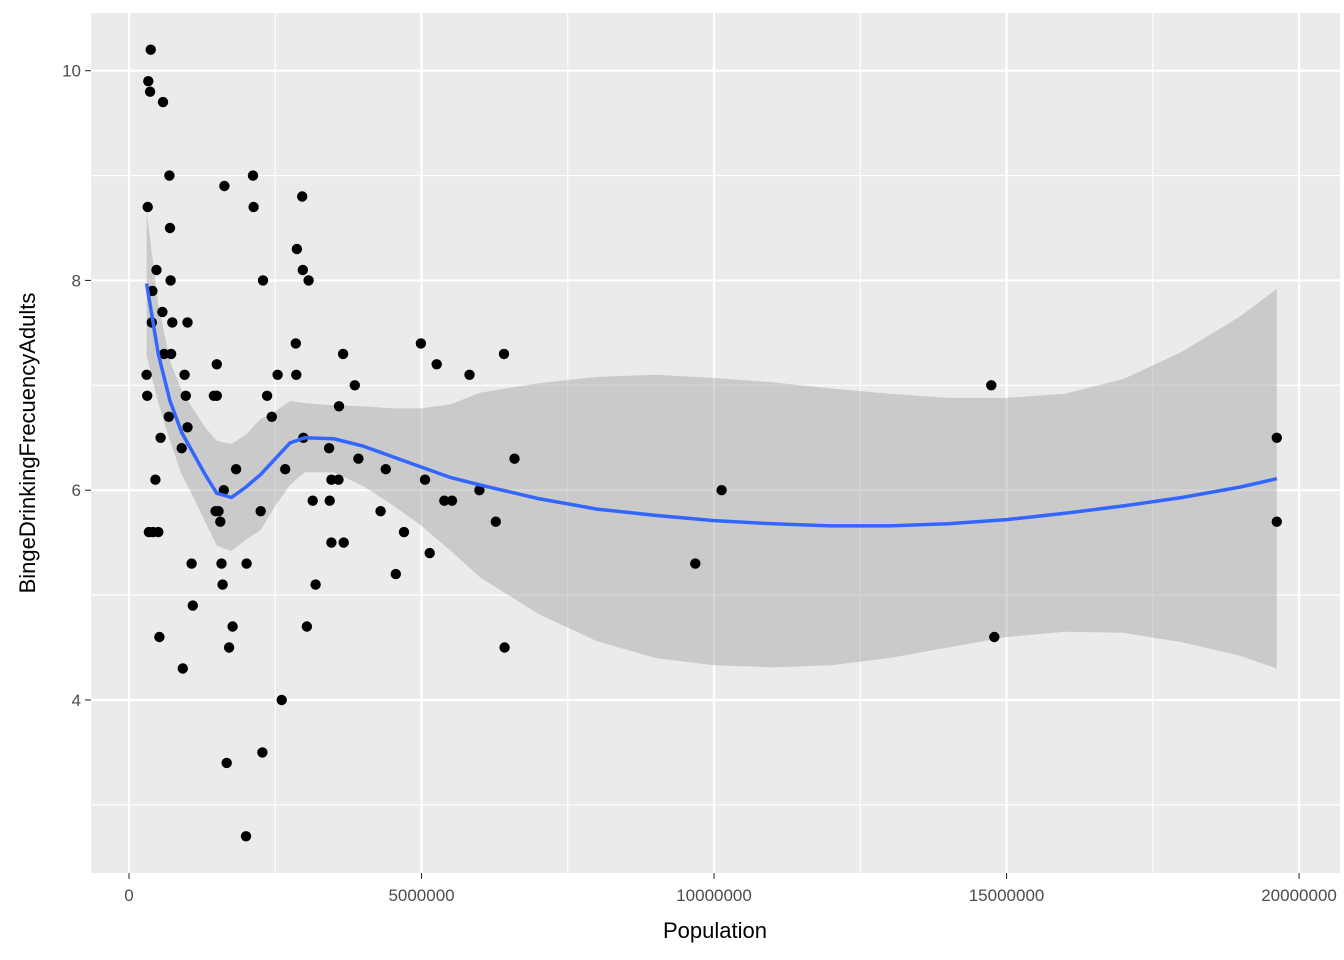 The image size is (1344, 960). Describe the element at coordinates (715, 930) in the screenshot. I see `x-axis-title: Population` at that location.